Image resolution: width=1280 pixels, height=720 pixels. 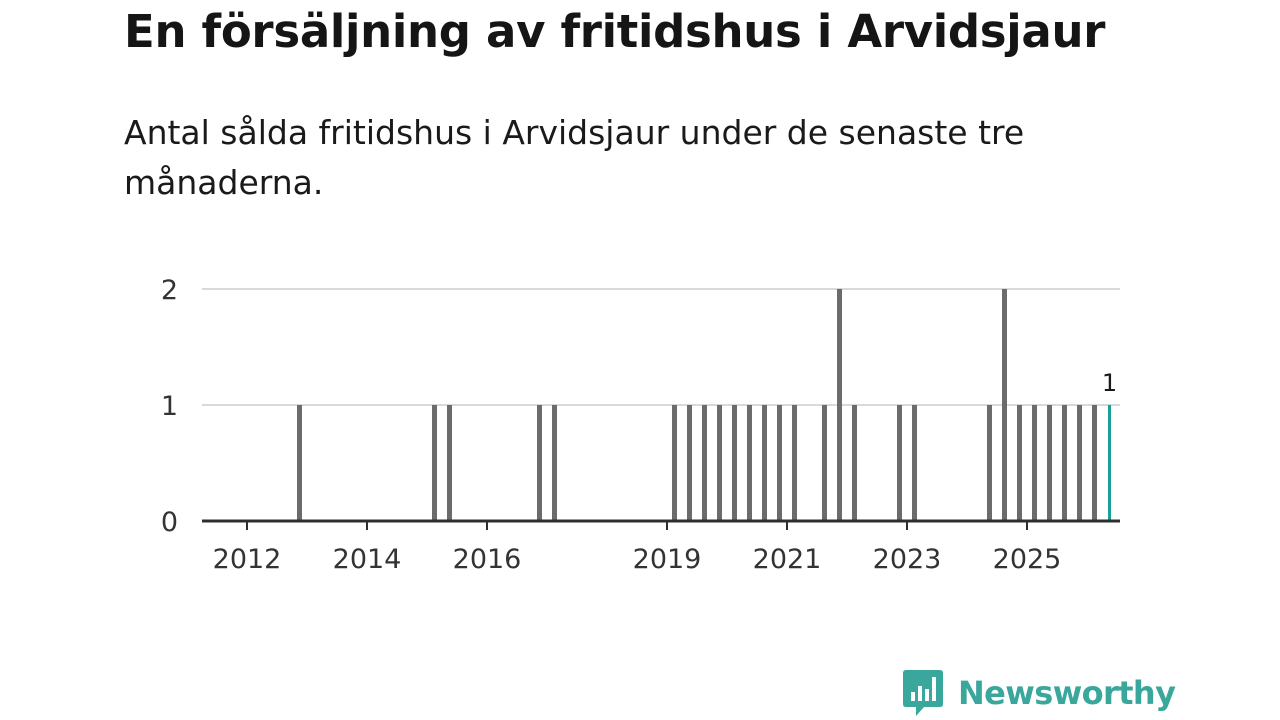 I want to click on bar-2021Q1, so click(x=794, y=463).